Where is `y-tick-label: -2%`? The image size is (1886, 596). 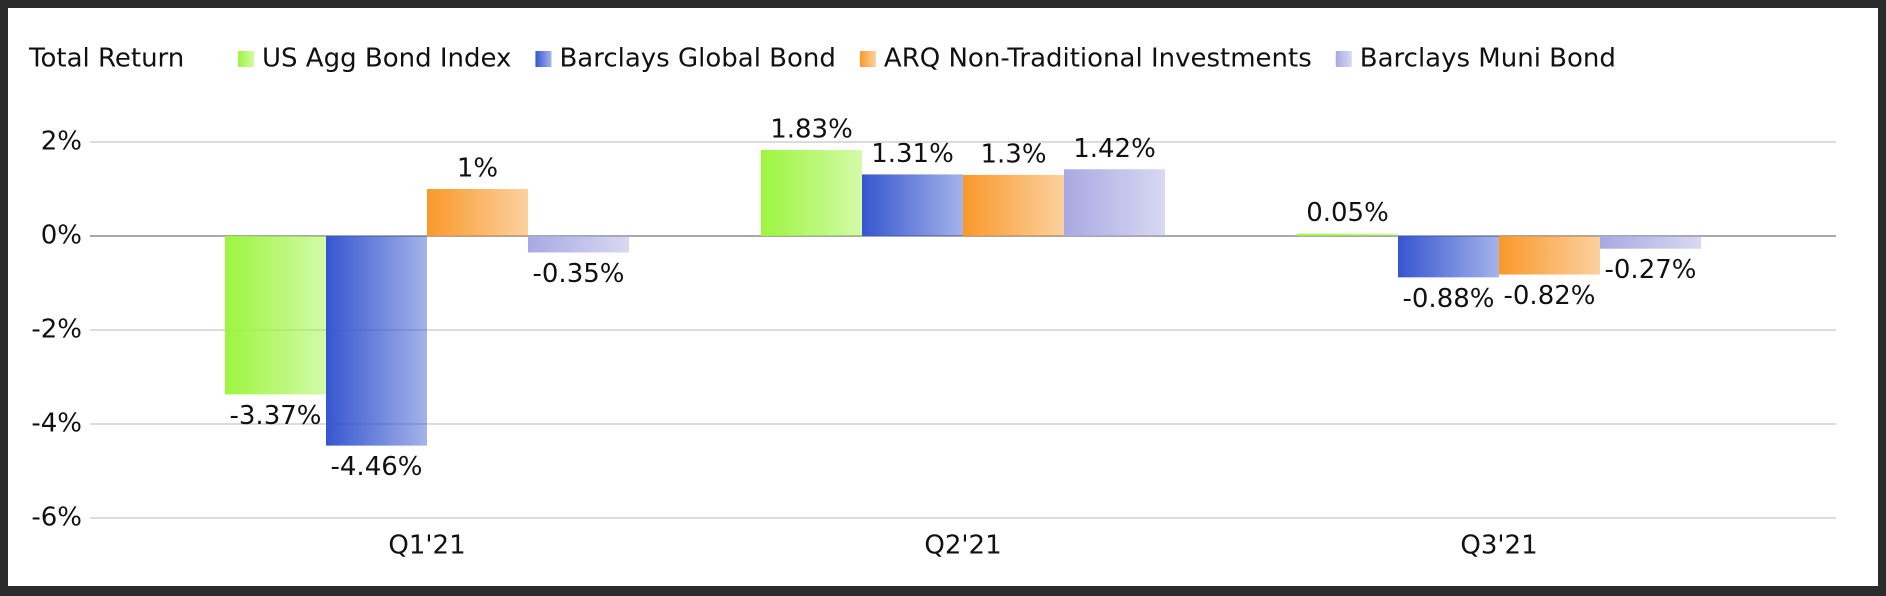
y-tick-label: -2% is located at coordinates (56, 330).